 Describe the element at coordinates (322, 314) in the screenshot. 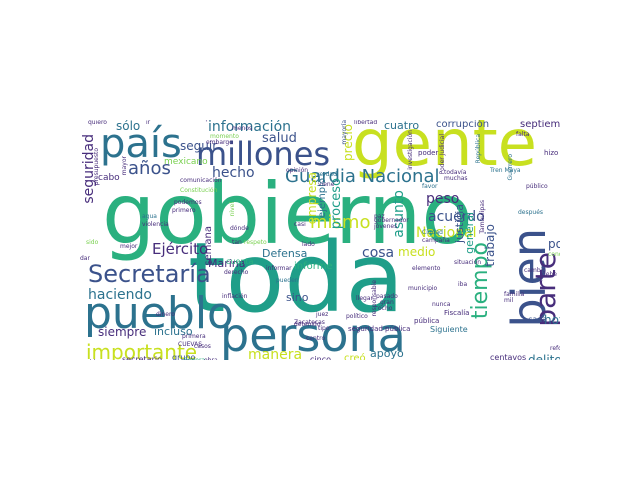

I see `word-juez: juez` at that location.